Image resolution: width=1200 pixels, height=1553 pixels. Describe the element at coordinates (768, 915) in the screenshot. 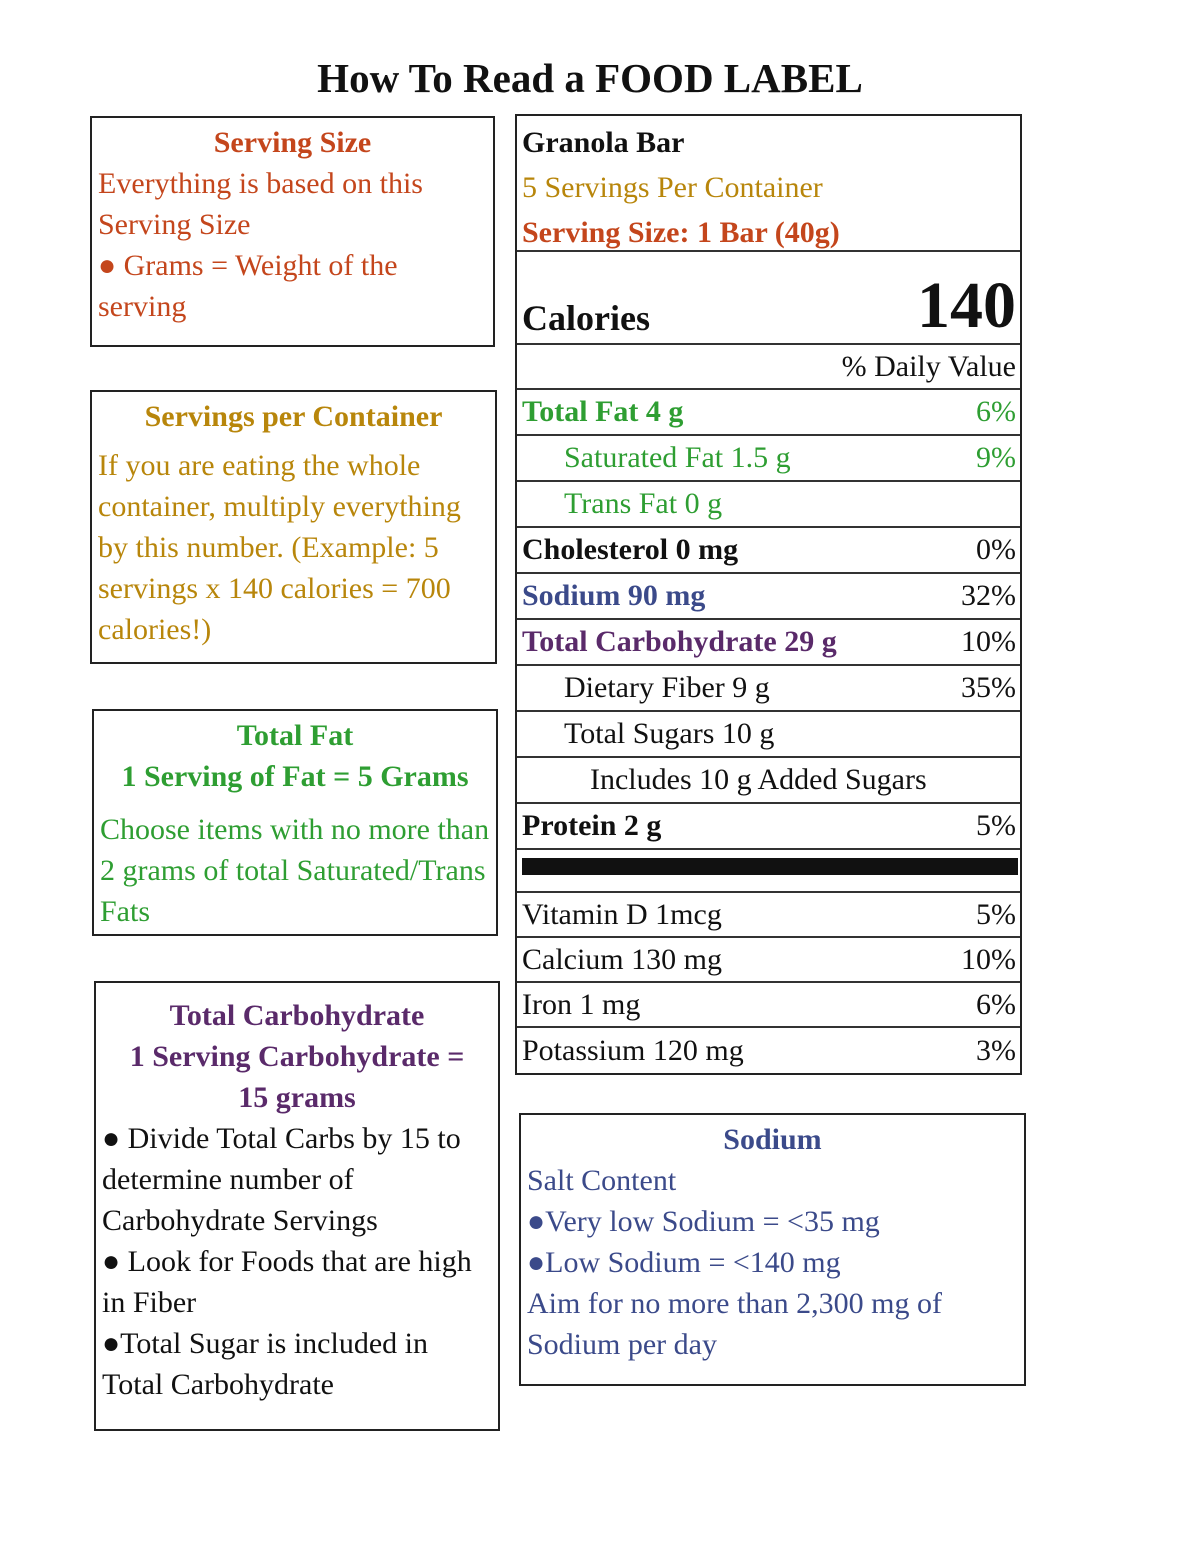

I see `nutrient-row: Vitamin D 1mcg 5%` at that location.